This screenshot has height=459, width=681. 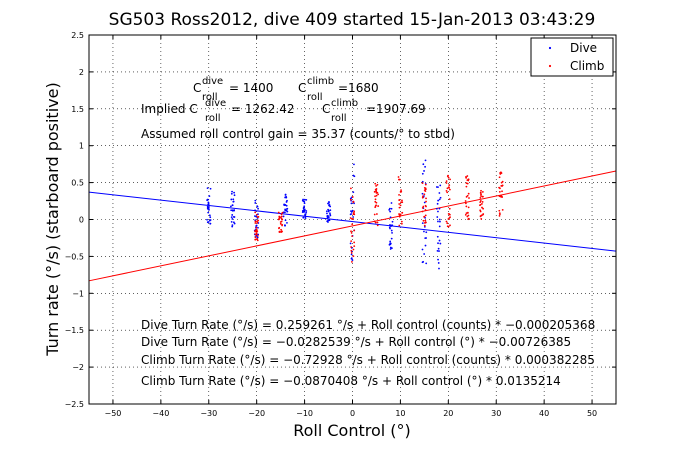 I want to click on legend-marker-climb, so click(x=550, y=66).